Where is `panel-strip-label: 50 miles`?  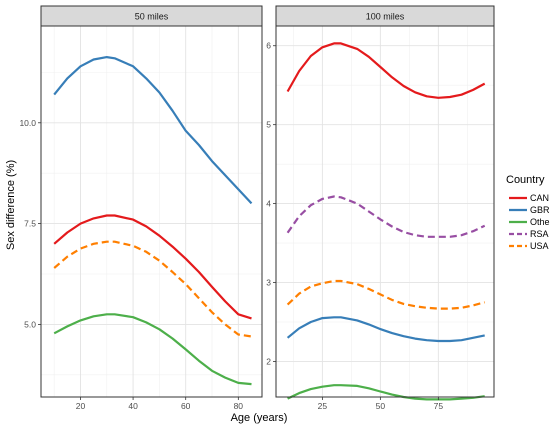 panel-strip-label: 50 miles is located at coordinates (152, 17).